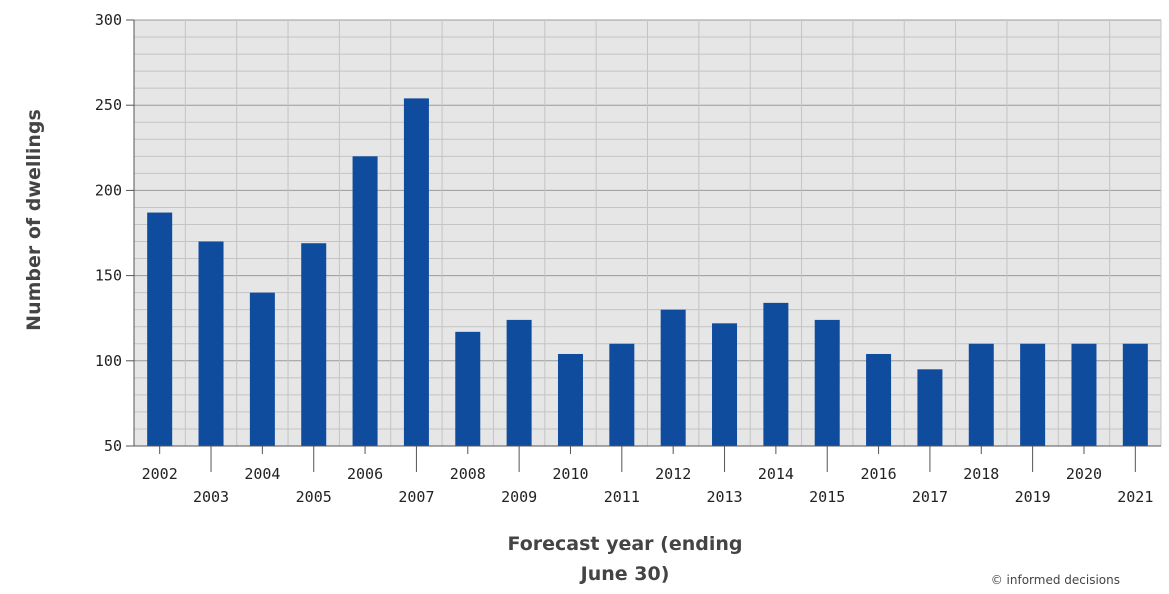  What do you see at coordinates (108, 361) in the screenshot?
I see `y-tick-label: 100` at bounding box center [108, 361].